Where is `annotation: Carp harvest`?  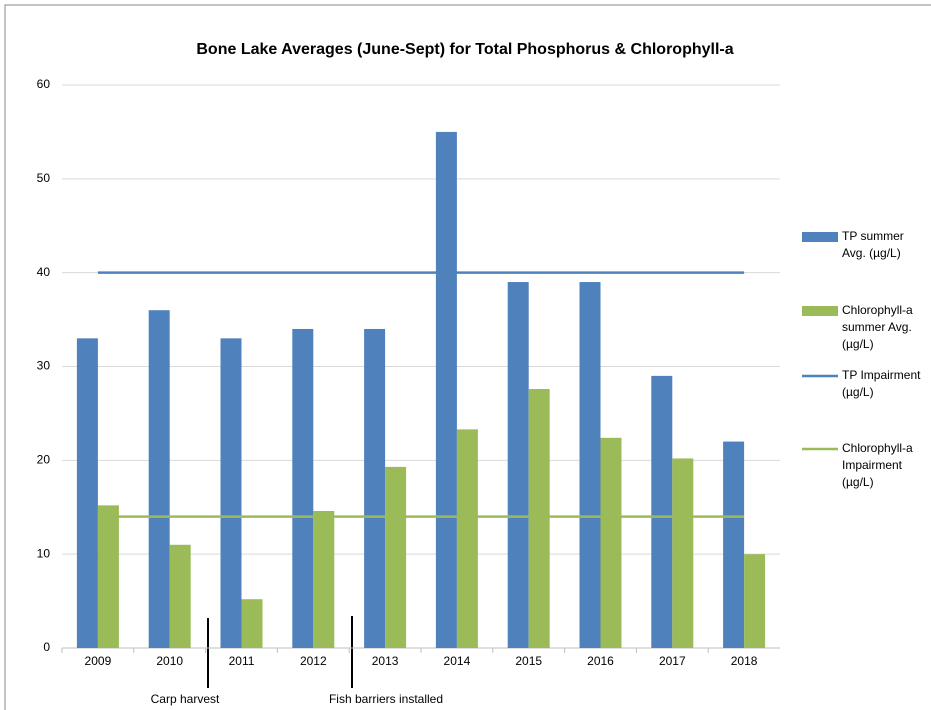
annotation: Carp harvest is located at coordinates (185, 699).